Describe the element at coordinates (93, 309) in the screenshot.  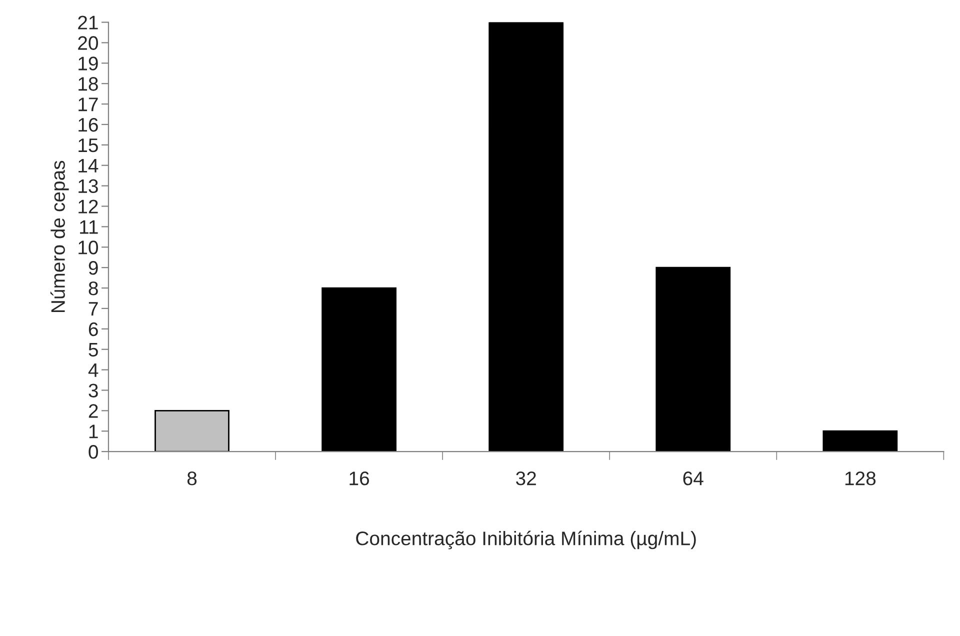
I see `y-tick-label: 7` at that location.